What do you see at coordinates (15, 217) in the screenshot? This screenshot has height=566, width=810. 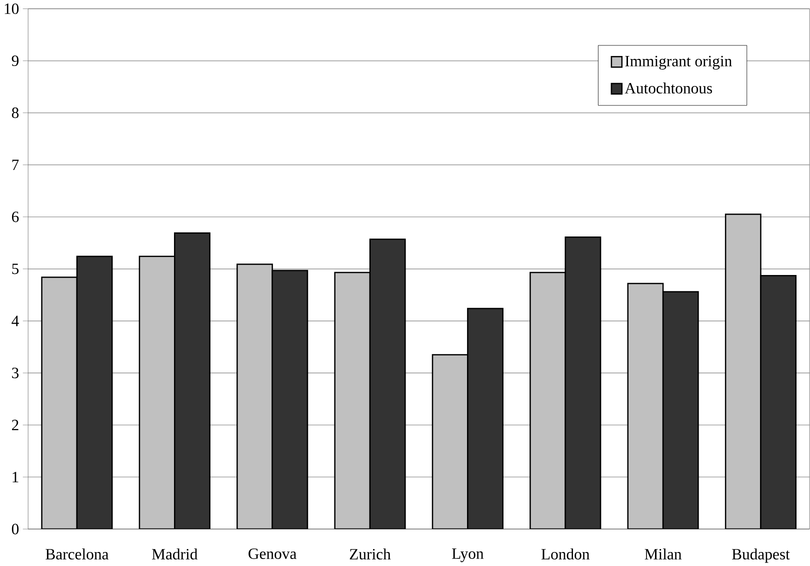 I see `y-tick-label: 6` at bounding box center [15, 217].